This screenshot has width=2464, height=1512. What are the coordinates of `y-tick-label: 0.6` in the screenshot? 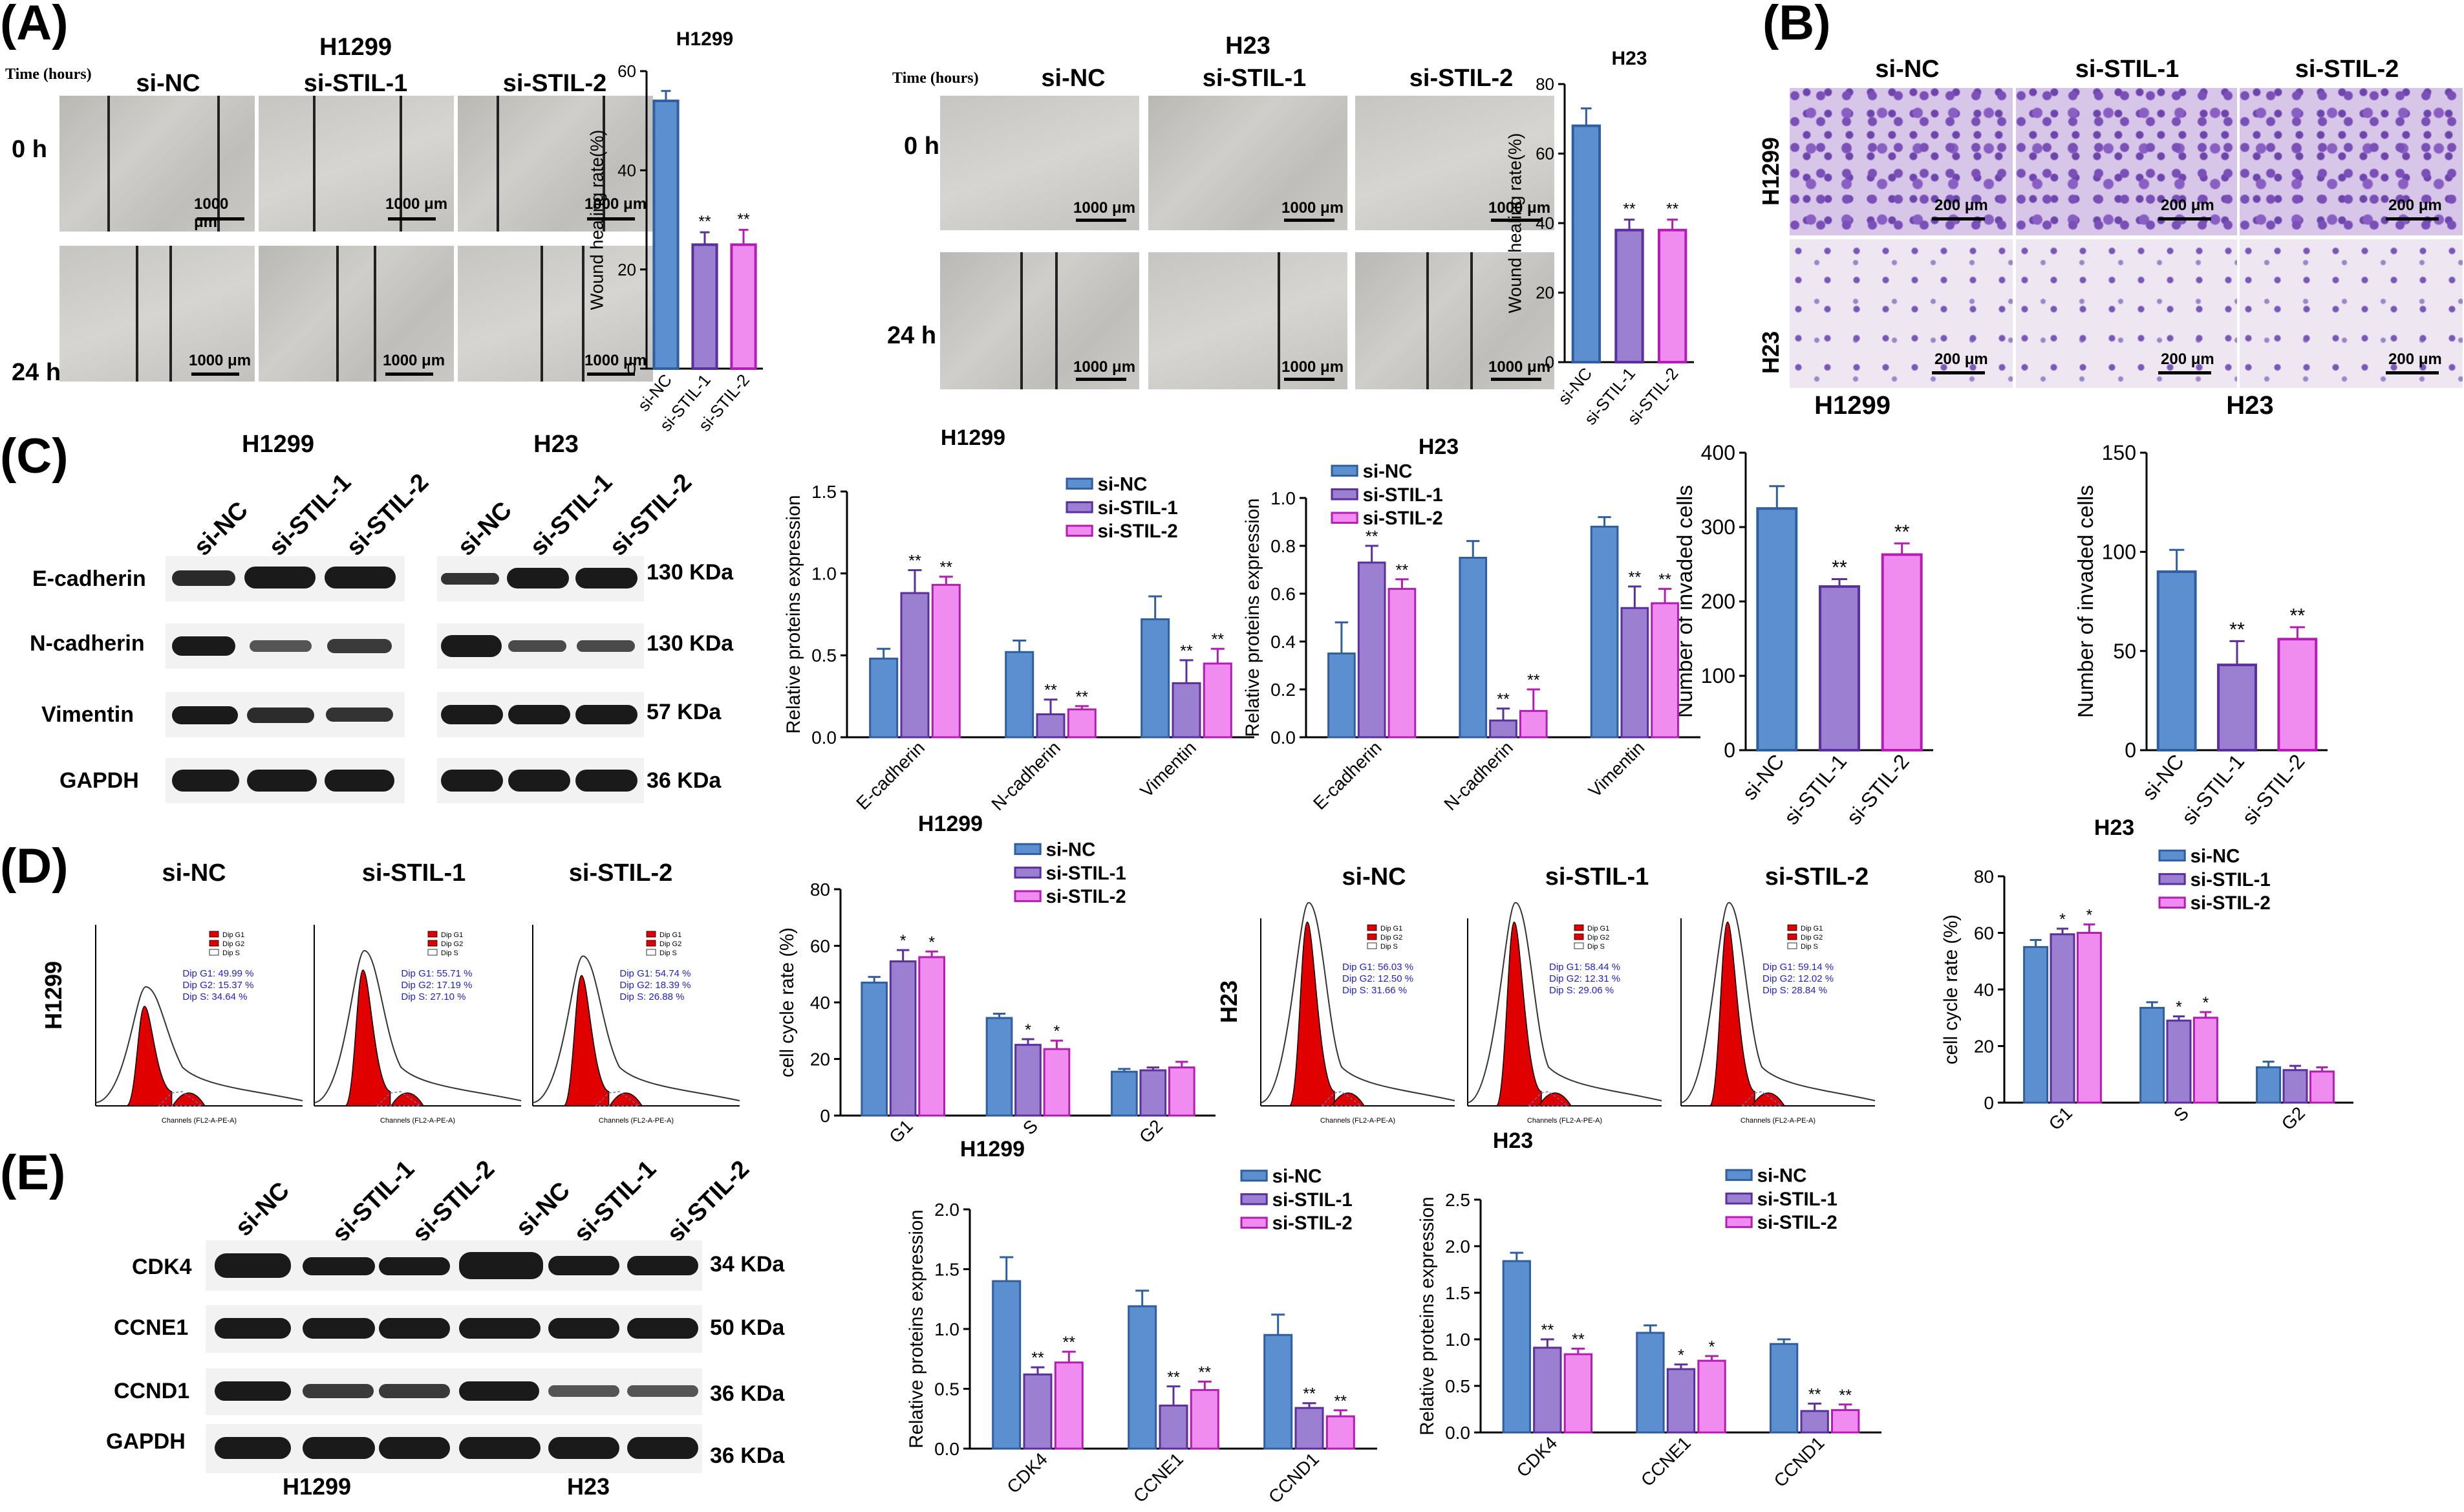 It's located at (1283, 594).